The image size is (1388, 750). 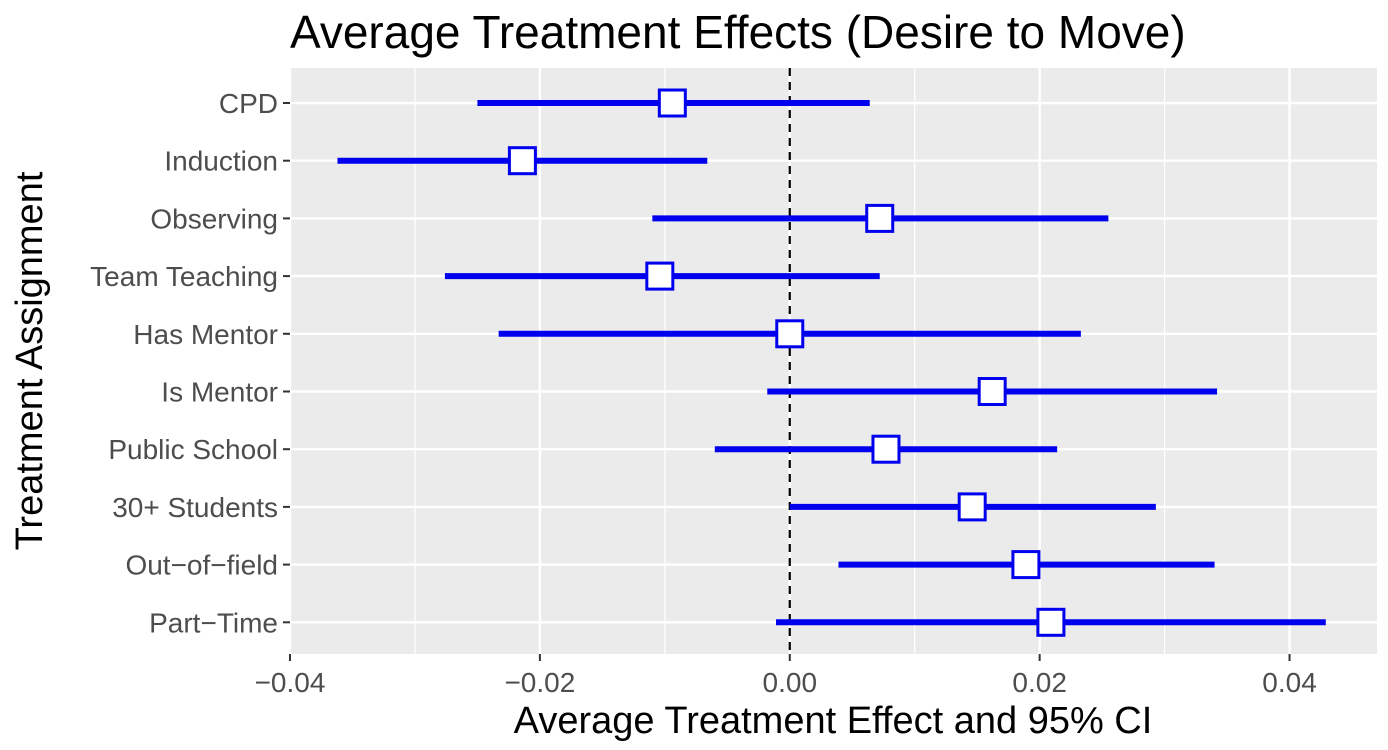 I want to click on y-tick-label: Is Mentor, so click(x=219, y=392).